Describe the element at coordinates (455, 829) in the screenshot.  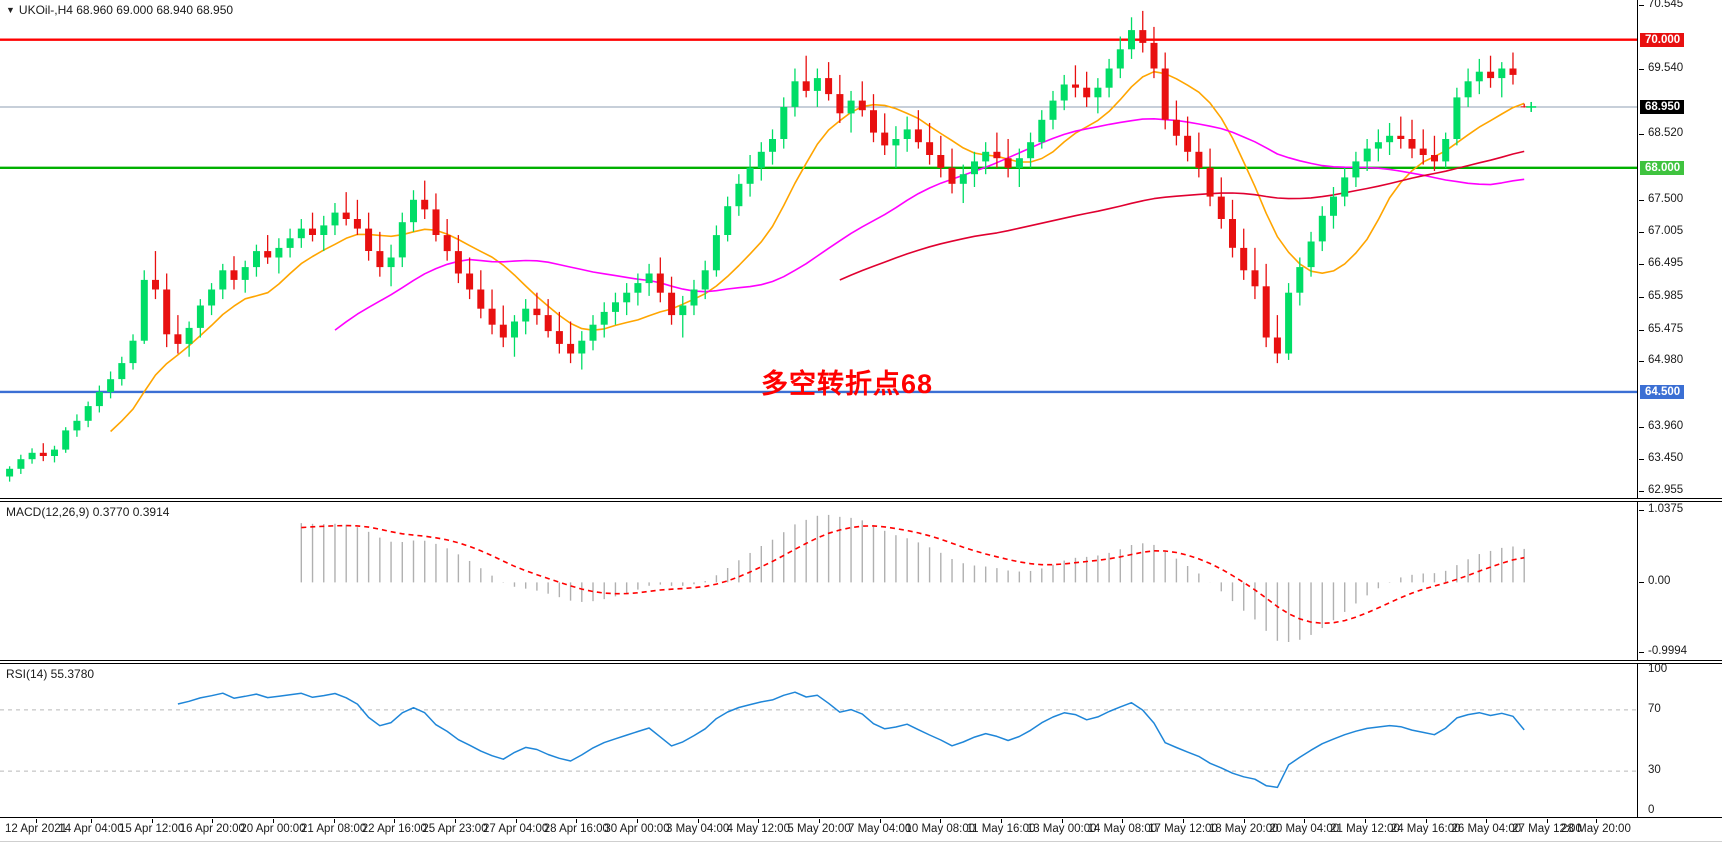
I see `time-axis-label: 25 Apr 23:00` at that location.